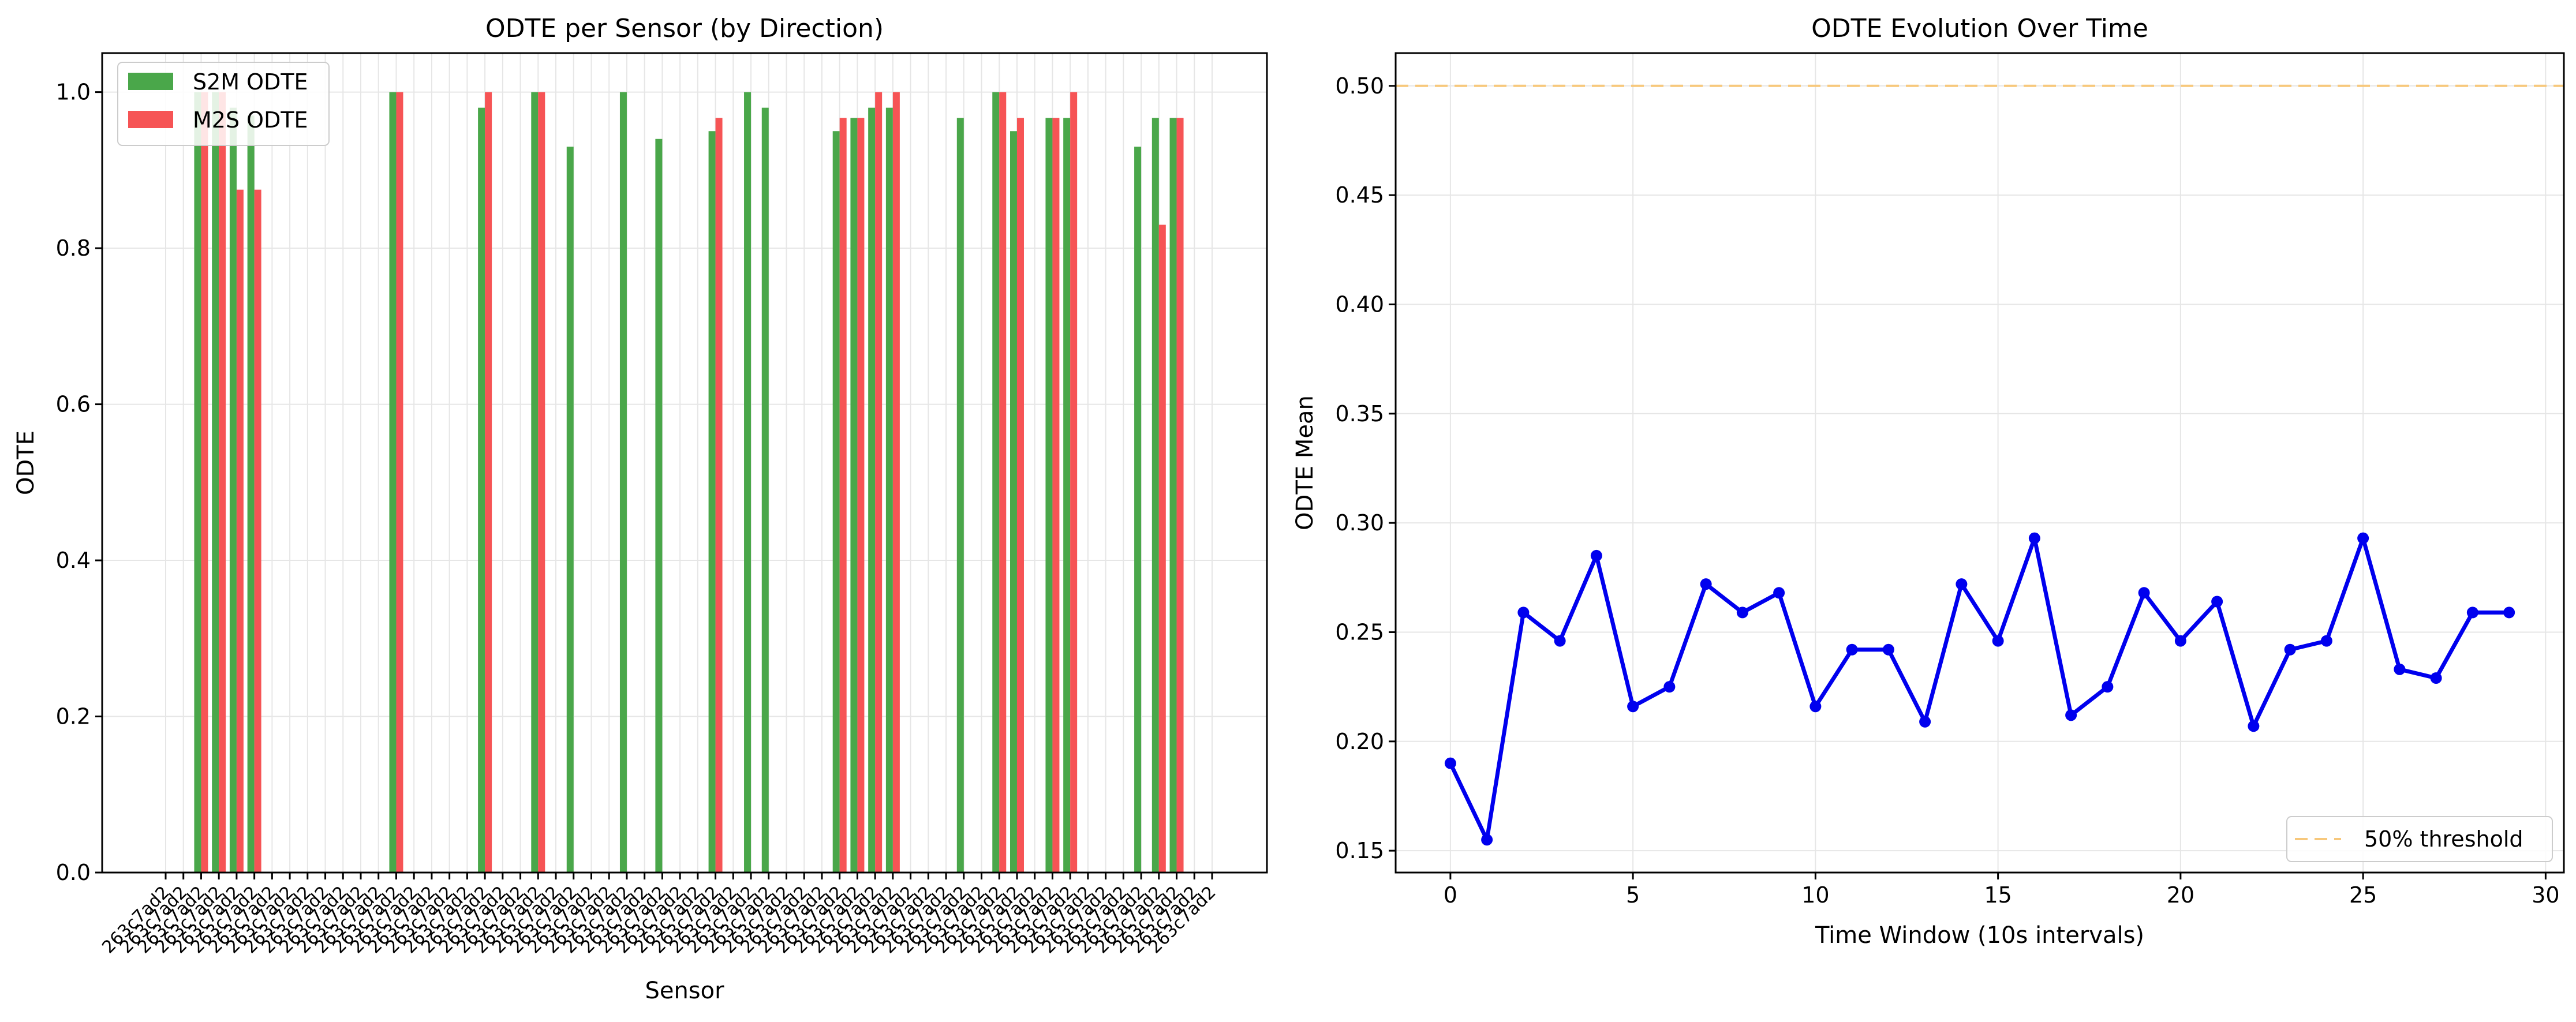 This screenshot has height=1022, width=2576. Describe the element at coordinates (1979, 935) in the screenshot. I see `right-x-axis-label: Time Window (10s intervals)` at that location.